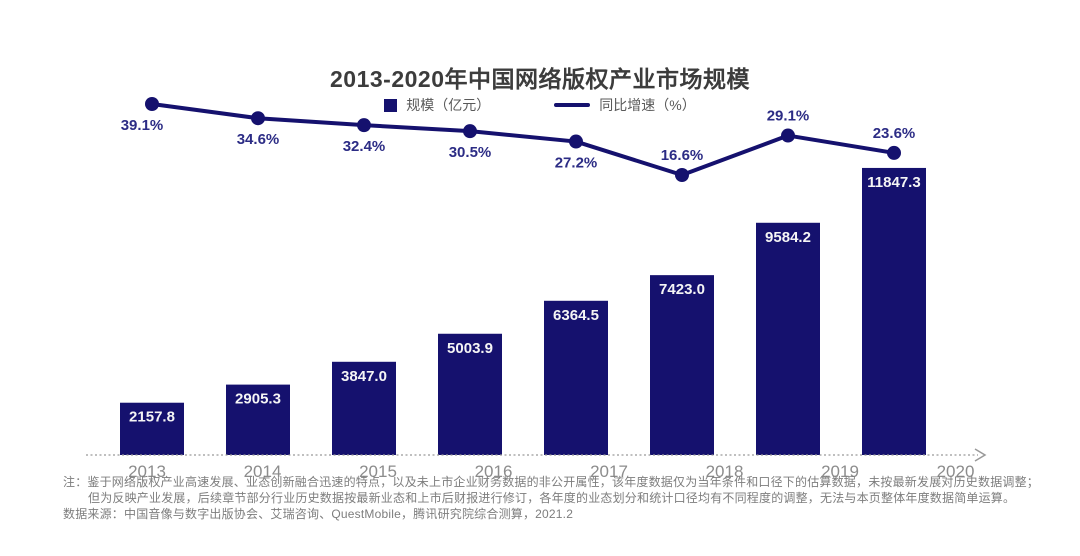 The height and width of the screenshot is (556, 1080). I want to click on x-axis-label-2013: 2013, so click(147, 471).